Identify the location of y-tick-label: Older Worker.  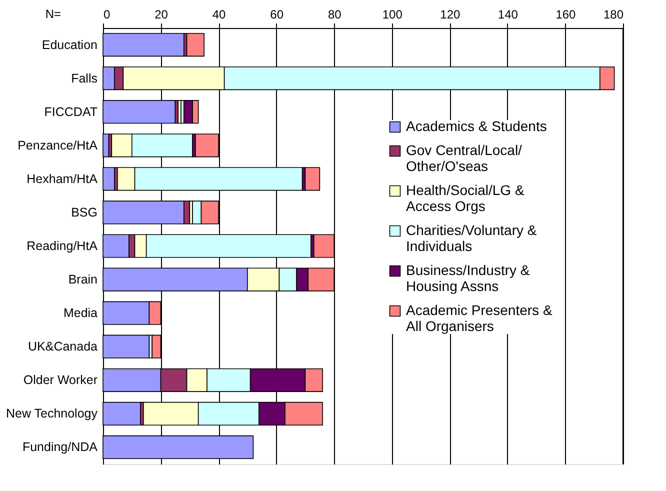
(60, 380).